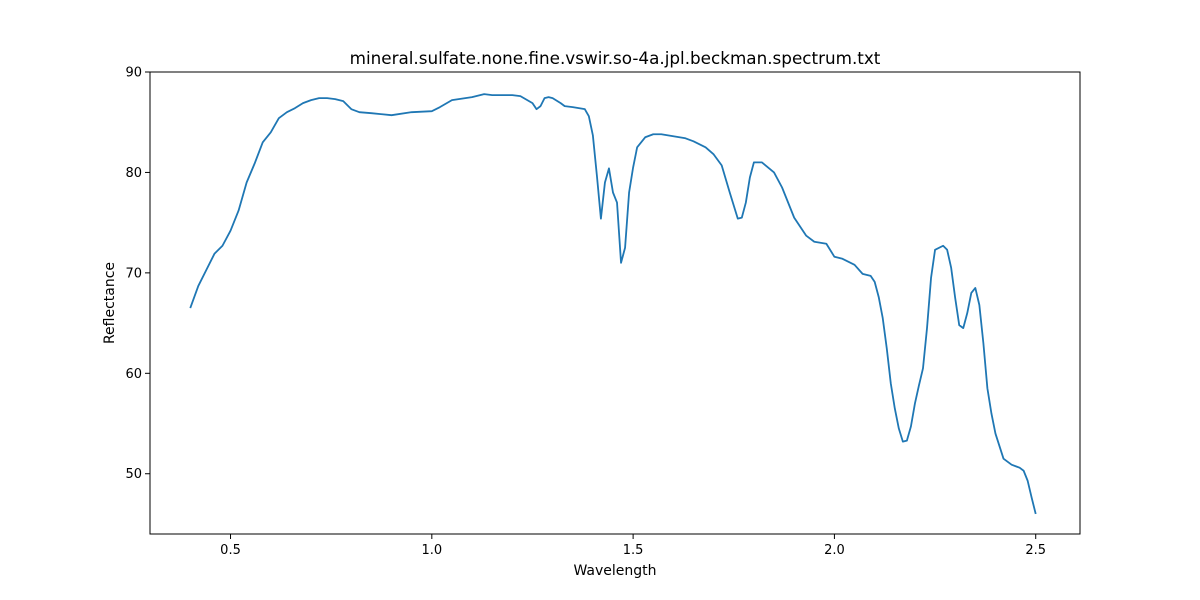 This screenshot has width=1200, height=600. Describe the element at coordinates (133, 173) in the screenshot. I see `y-tick-label: 80` at that location.